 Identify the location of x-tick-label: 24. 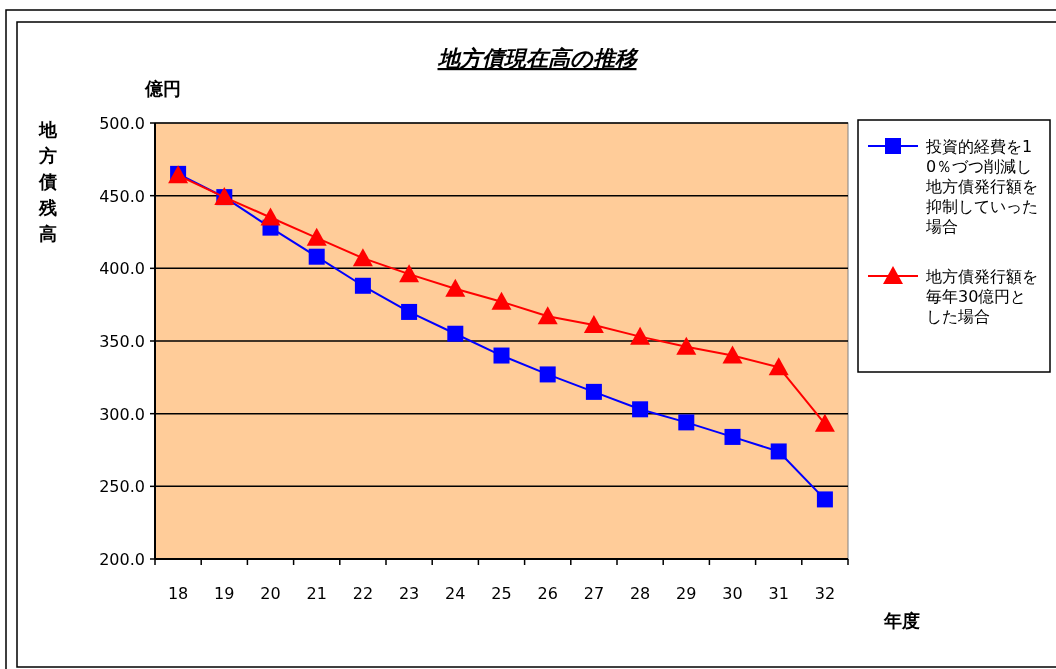
(455, 593).